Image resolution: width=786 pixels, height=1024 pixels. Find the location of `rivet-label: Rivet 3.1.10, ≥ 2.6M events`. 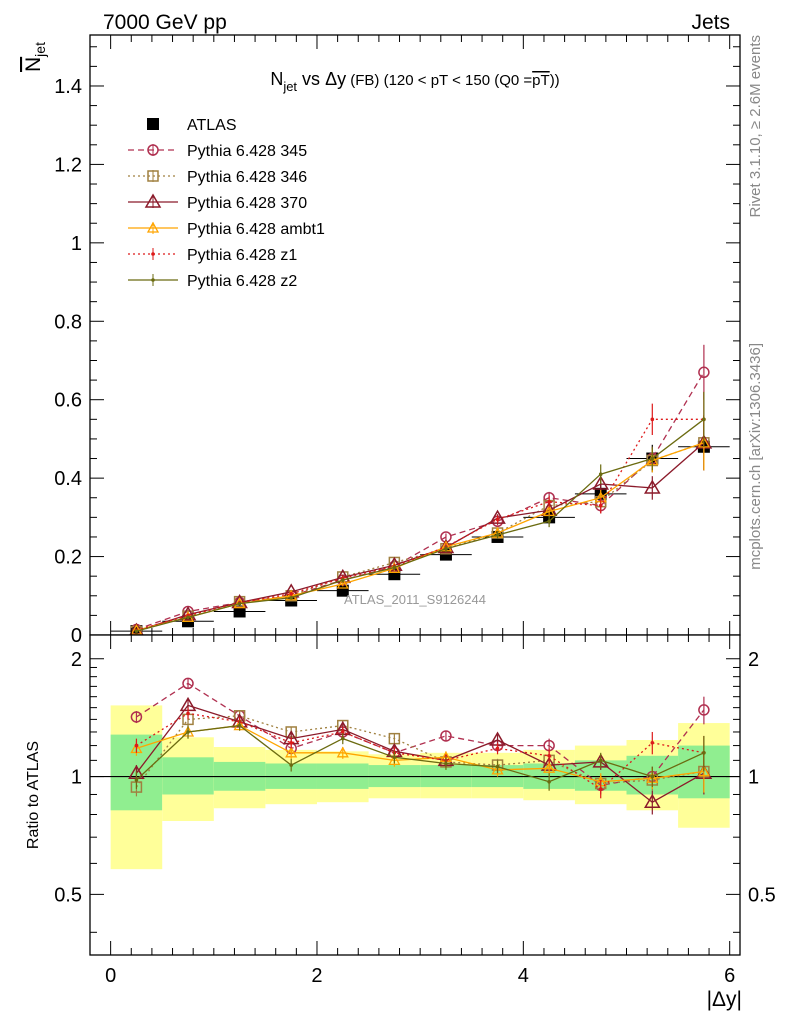

rivet-label: Rivet 3.1.10, ≥ 2.6M events is located at coordinates (755, 126).